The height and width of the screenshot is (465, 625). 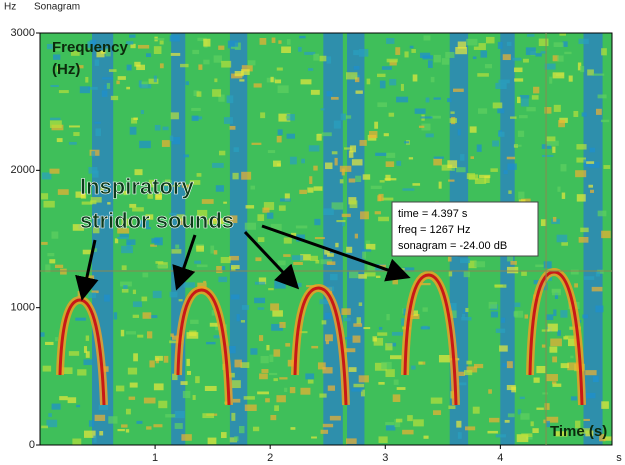 What do you see at coordinates (593, 239) in the screenshot?
I see `band` at bounding box center [593, 239].